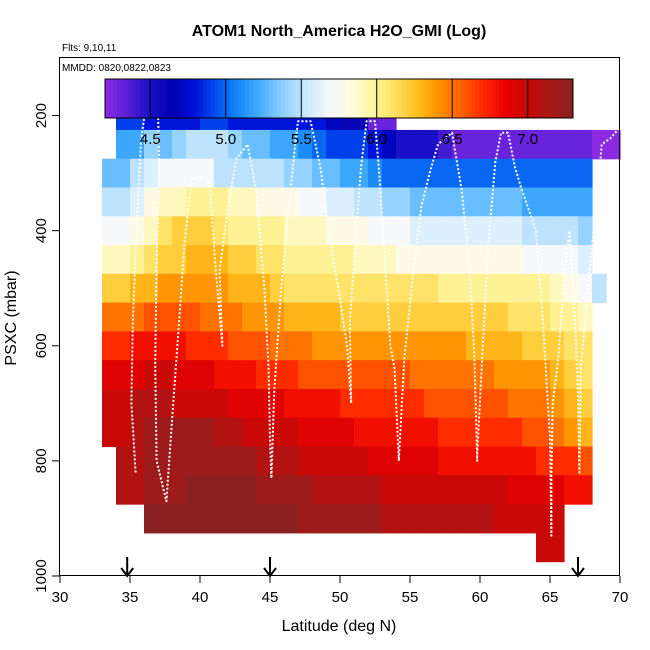  I want to click on colorbar-tick-label: 7.0, so click(527, 139).